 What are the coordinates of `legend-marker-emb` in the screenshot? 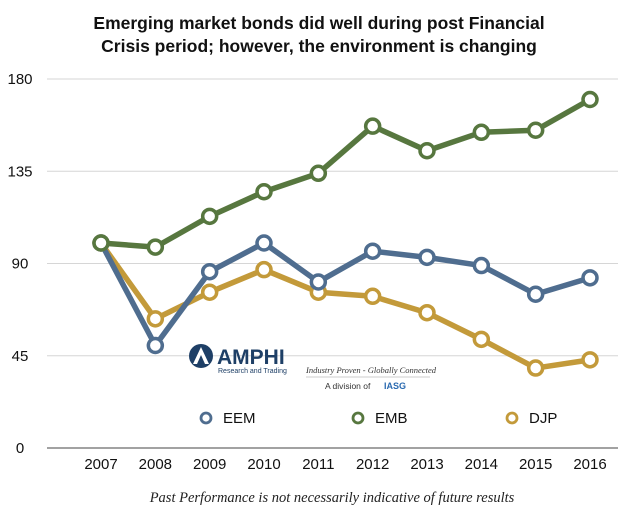 It's located at (358, 418).